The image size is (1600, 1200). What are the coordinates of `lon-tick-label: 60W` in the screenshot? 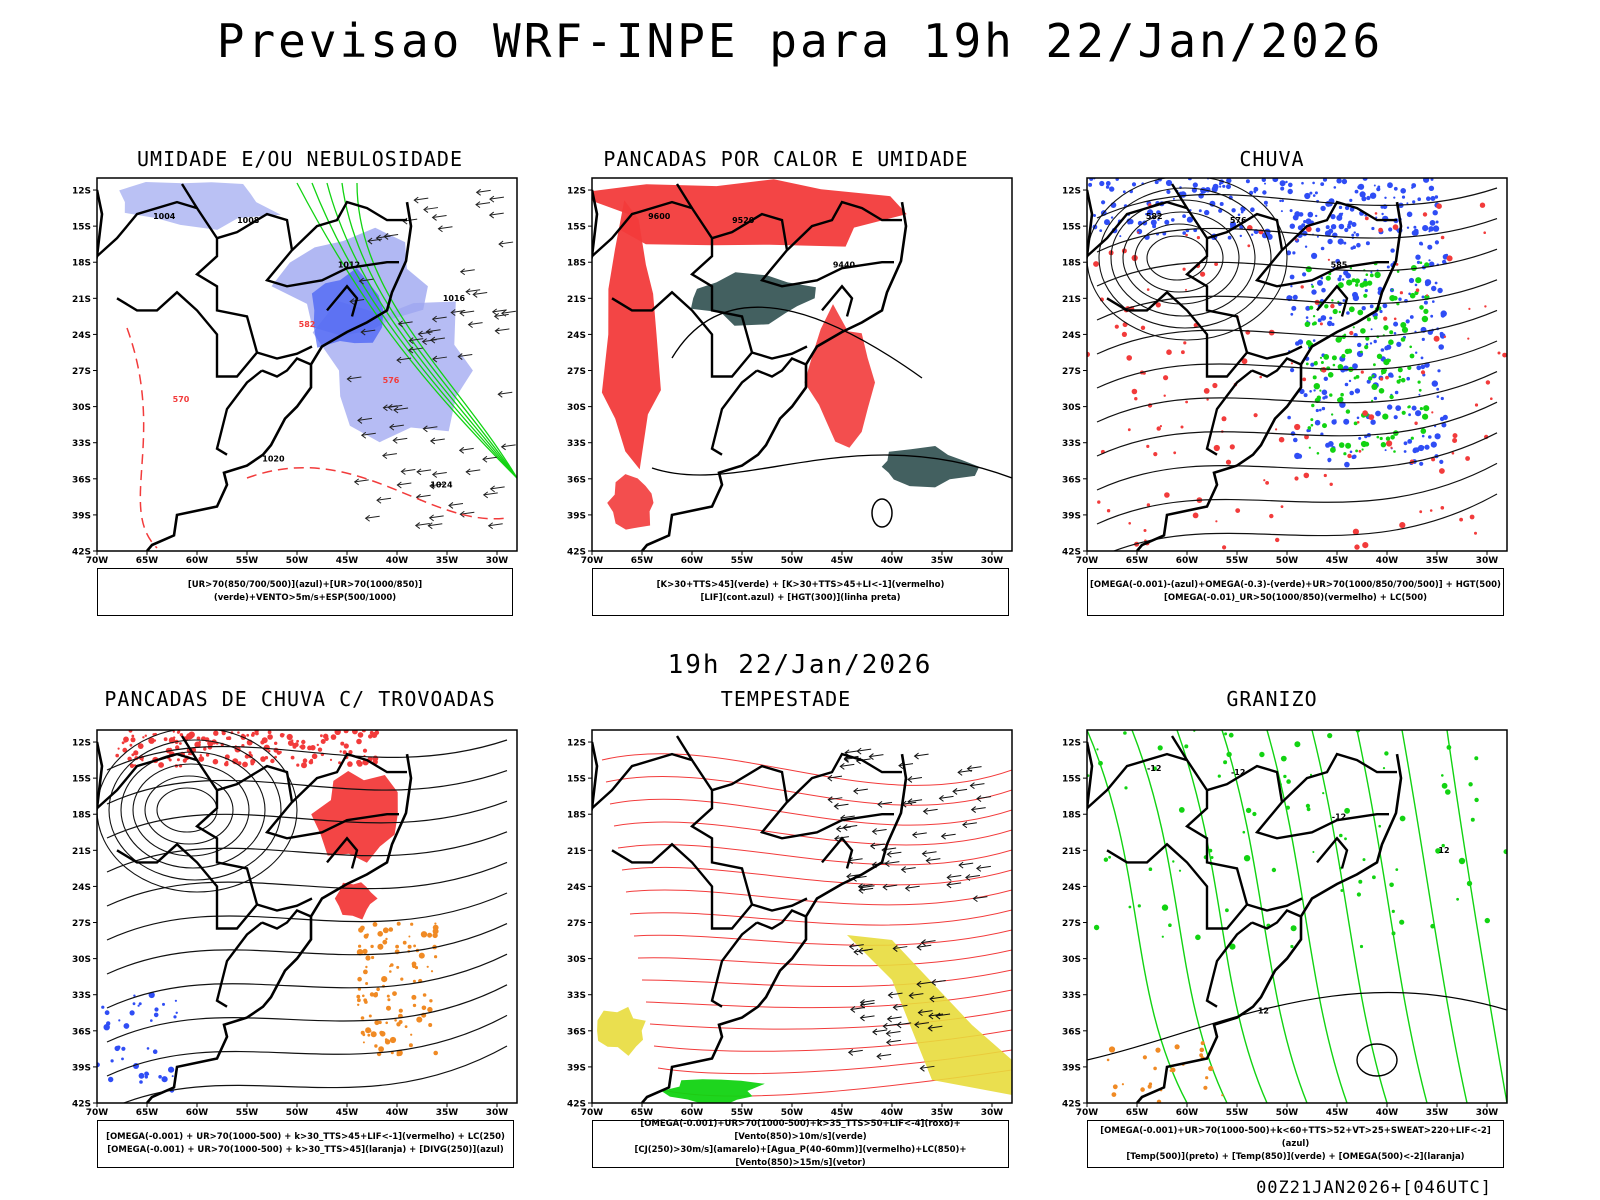 It's located at (197, 561).